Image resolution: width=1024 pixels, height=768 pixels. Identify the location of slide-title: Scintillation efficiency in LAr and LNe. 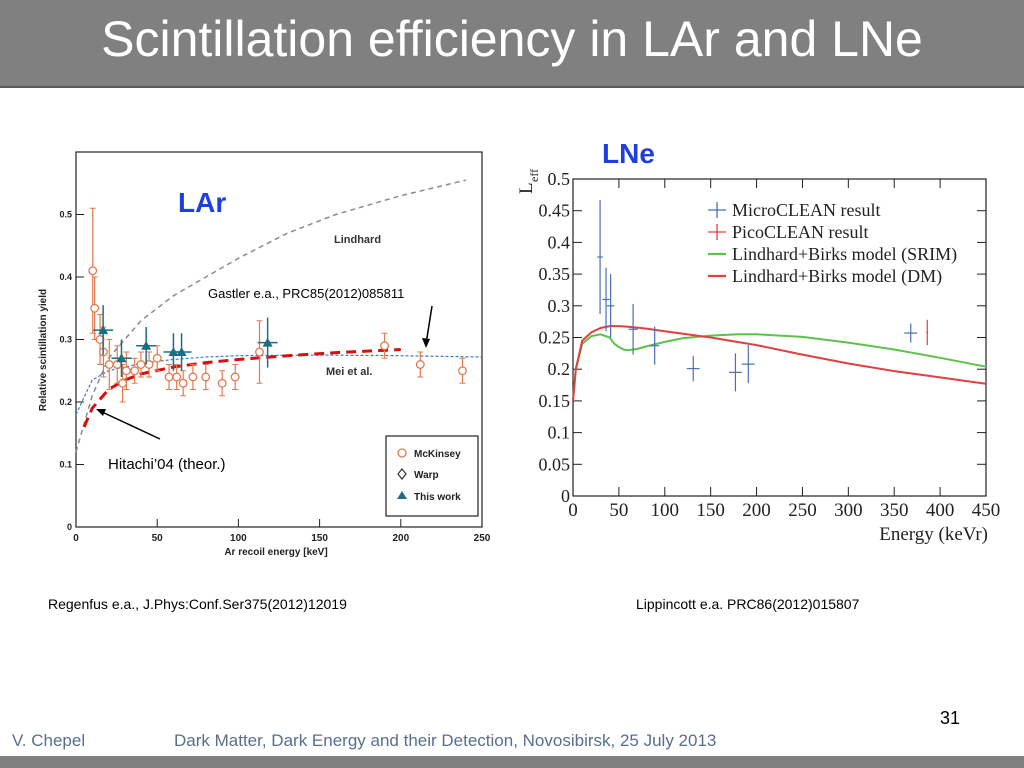
(512, 39).